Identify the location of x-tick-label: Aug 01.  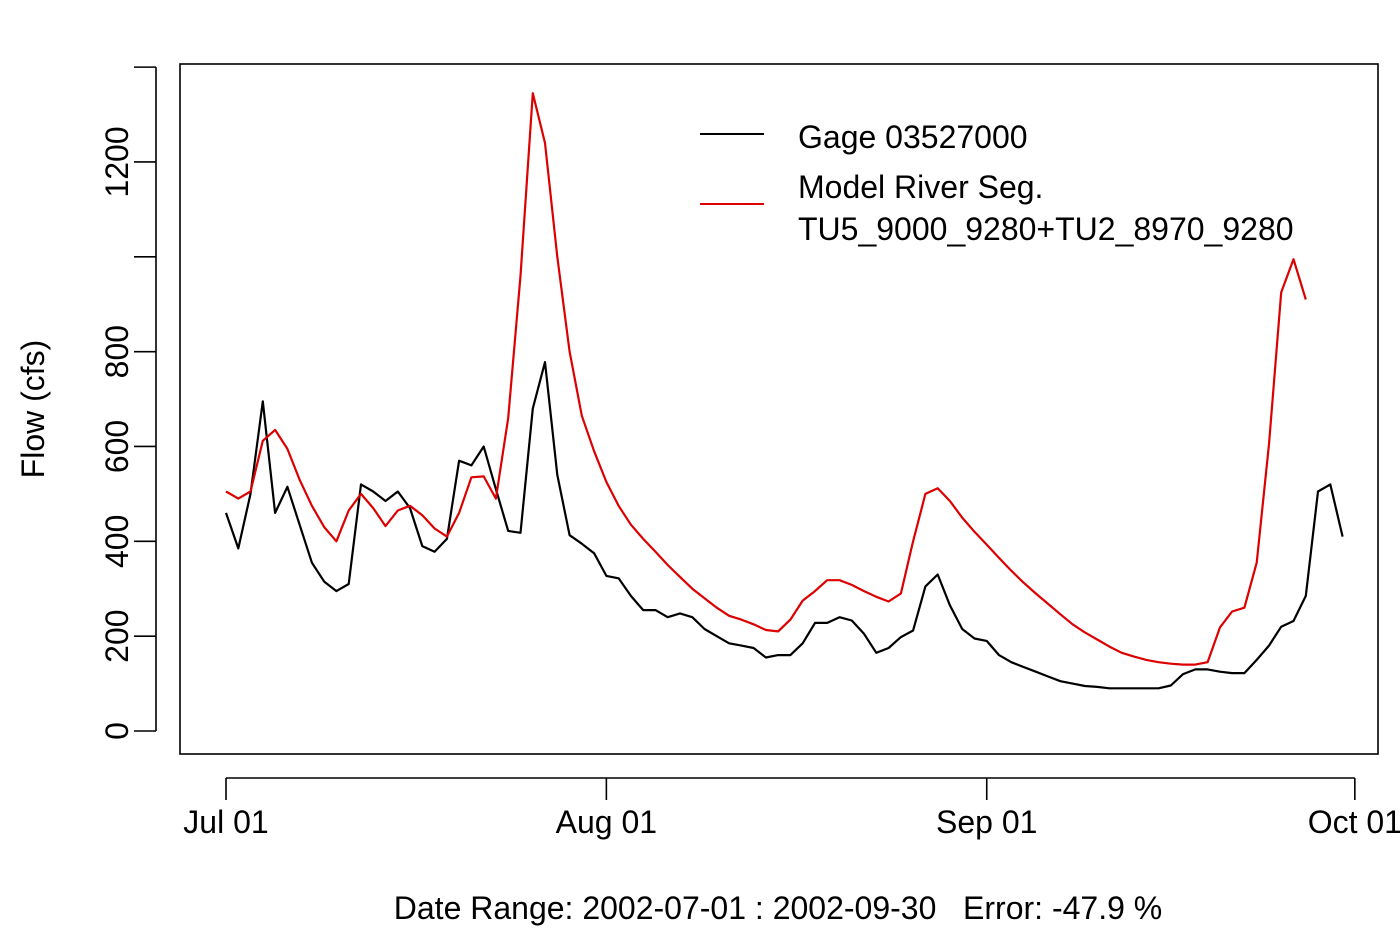
(606, 822).